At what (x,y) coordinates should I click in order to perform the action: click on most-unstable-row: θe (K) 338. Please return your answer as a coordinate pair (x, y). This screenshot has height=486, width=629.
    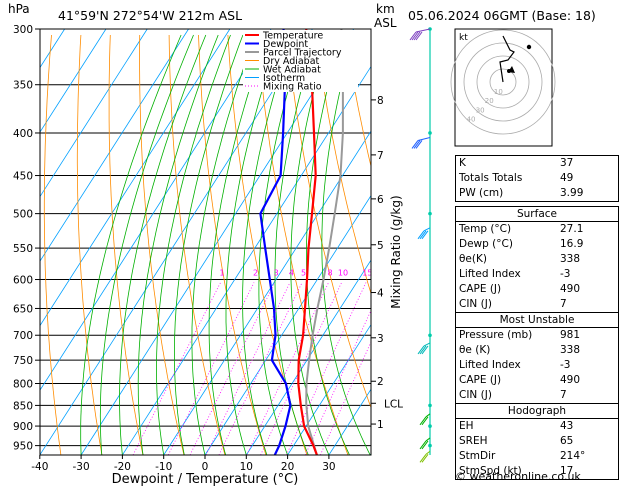
    Looking at the image, I should click on (537, 350).